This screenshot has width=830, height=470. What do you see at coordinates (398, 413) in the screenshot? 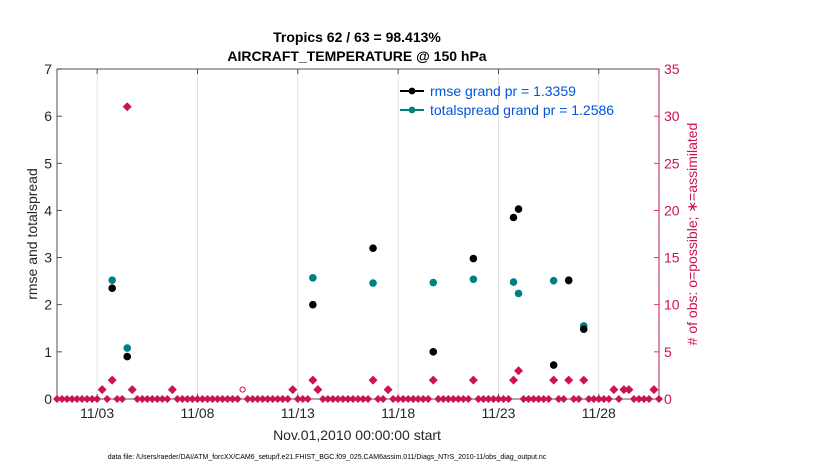
I see `x-tick-label: 11/18` at bounding box center [398, 413].